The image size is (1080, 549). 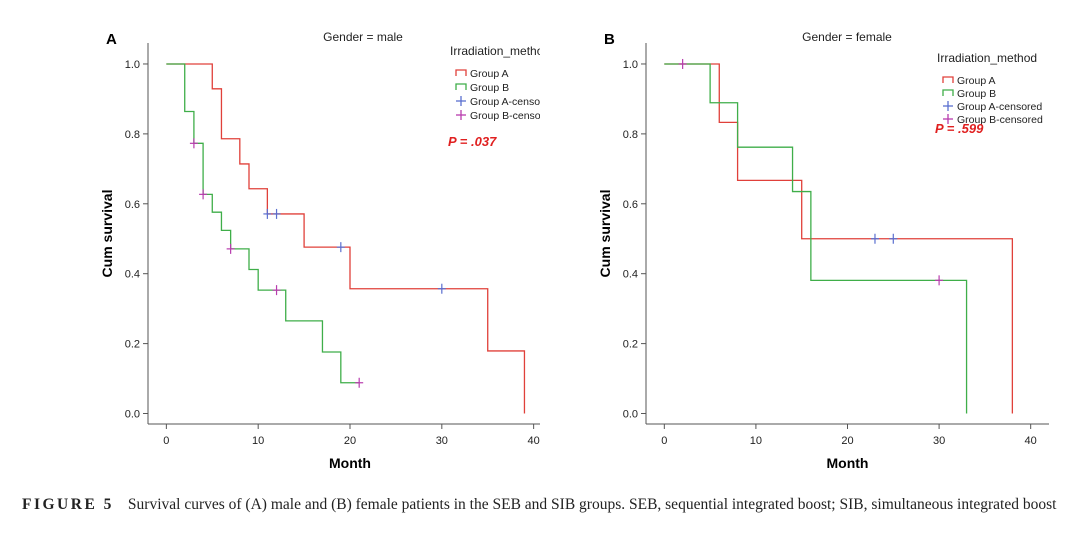 What do you see at coordinates (959, 128) in the screenshot?
I see `p-value-label: P = .599` at bounding box center [959, 128].